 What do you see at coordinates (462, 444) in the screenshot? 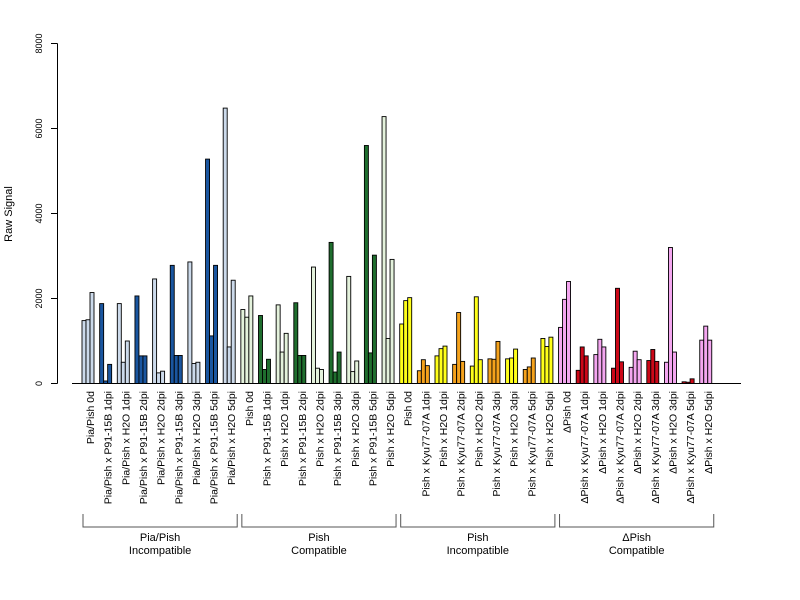
I see `x-tick-label: Pish x Kyu77-07A 2dpi` at bounding box center [462, 444].